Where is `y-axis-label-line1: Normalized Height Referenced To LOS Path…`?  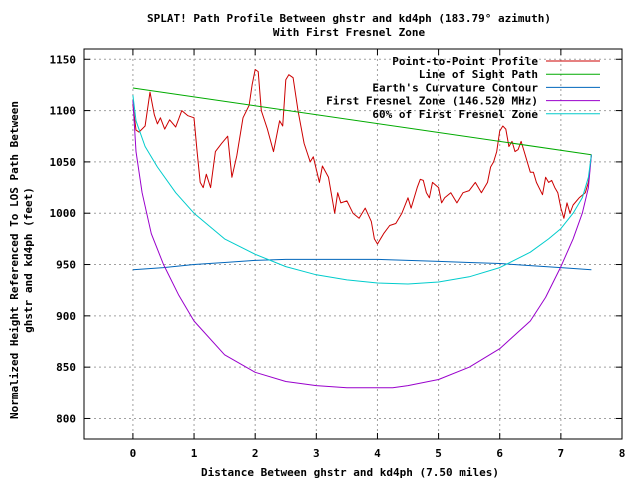 y-axis-label-line1: Normalized Height Referenced To LOS Path… is located at coordinates (14, 260).